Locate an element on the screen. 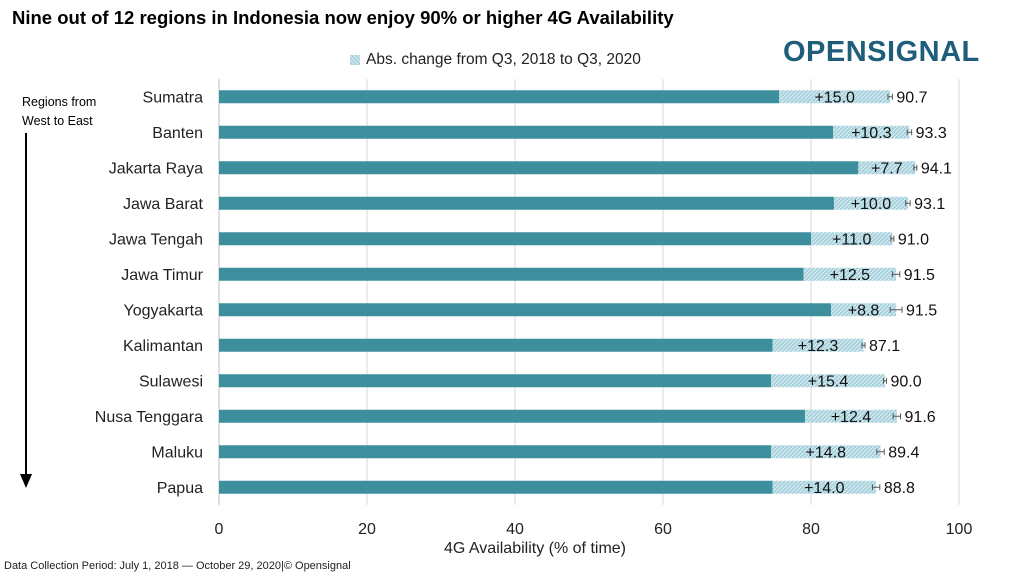 Image resolution: width=1024 pixels, height=577 pixels. change-data-label: +12.5 is located at coordinates (850, 275).